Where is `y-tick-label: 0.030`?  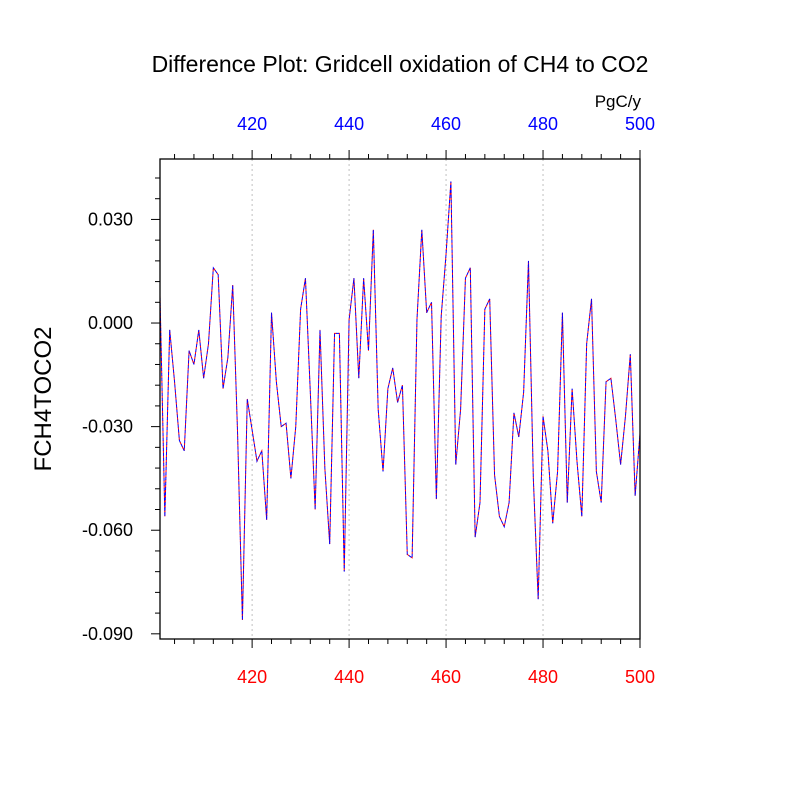
y-tick-label: 0.030 is located at coordinates (110, 219).